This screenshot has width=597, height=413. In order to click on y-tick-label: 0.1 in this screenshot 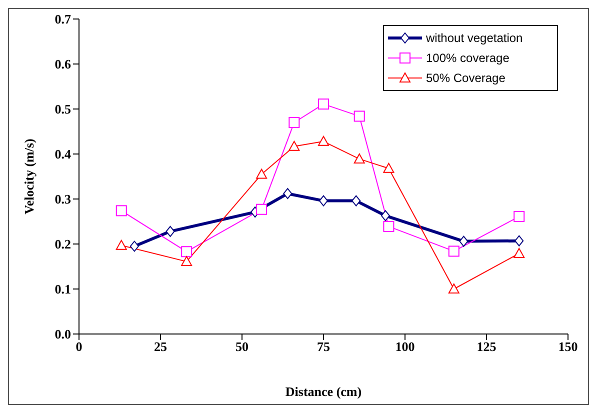, I will do `click(62, 289)`.